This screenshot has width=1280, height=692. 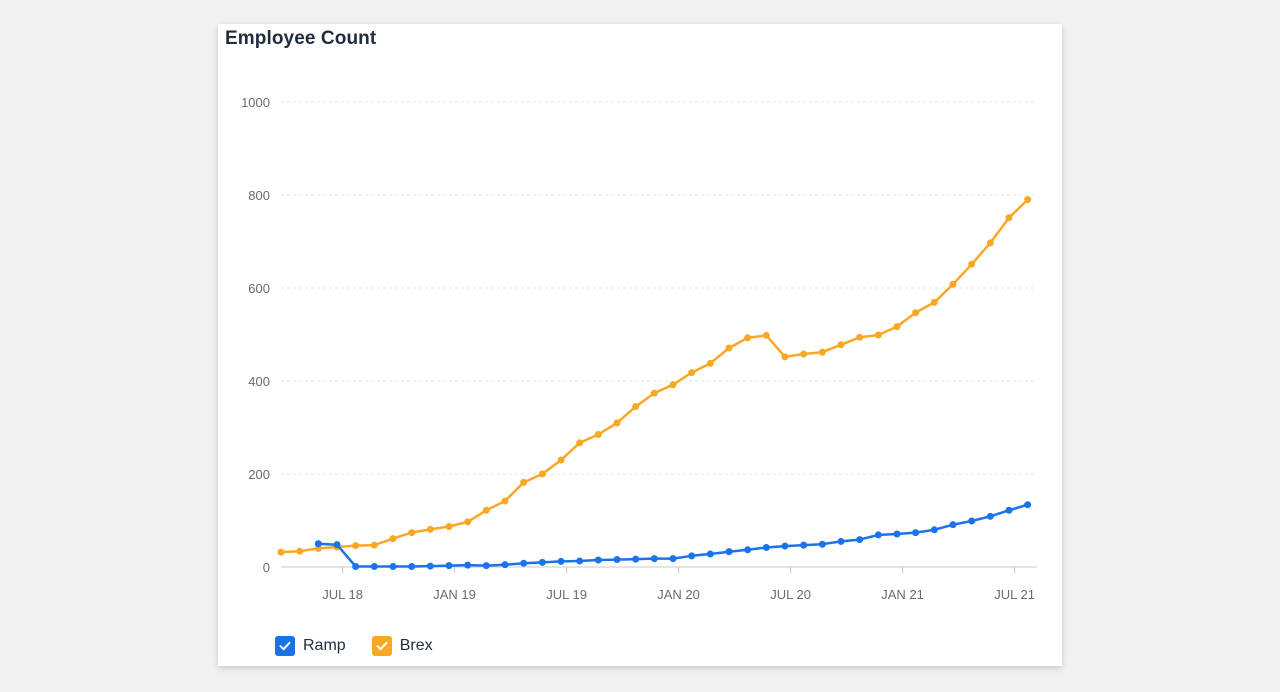 I want to click on chart-title: Employee Count, so click(x=301, y=38).